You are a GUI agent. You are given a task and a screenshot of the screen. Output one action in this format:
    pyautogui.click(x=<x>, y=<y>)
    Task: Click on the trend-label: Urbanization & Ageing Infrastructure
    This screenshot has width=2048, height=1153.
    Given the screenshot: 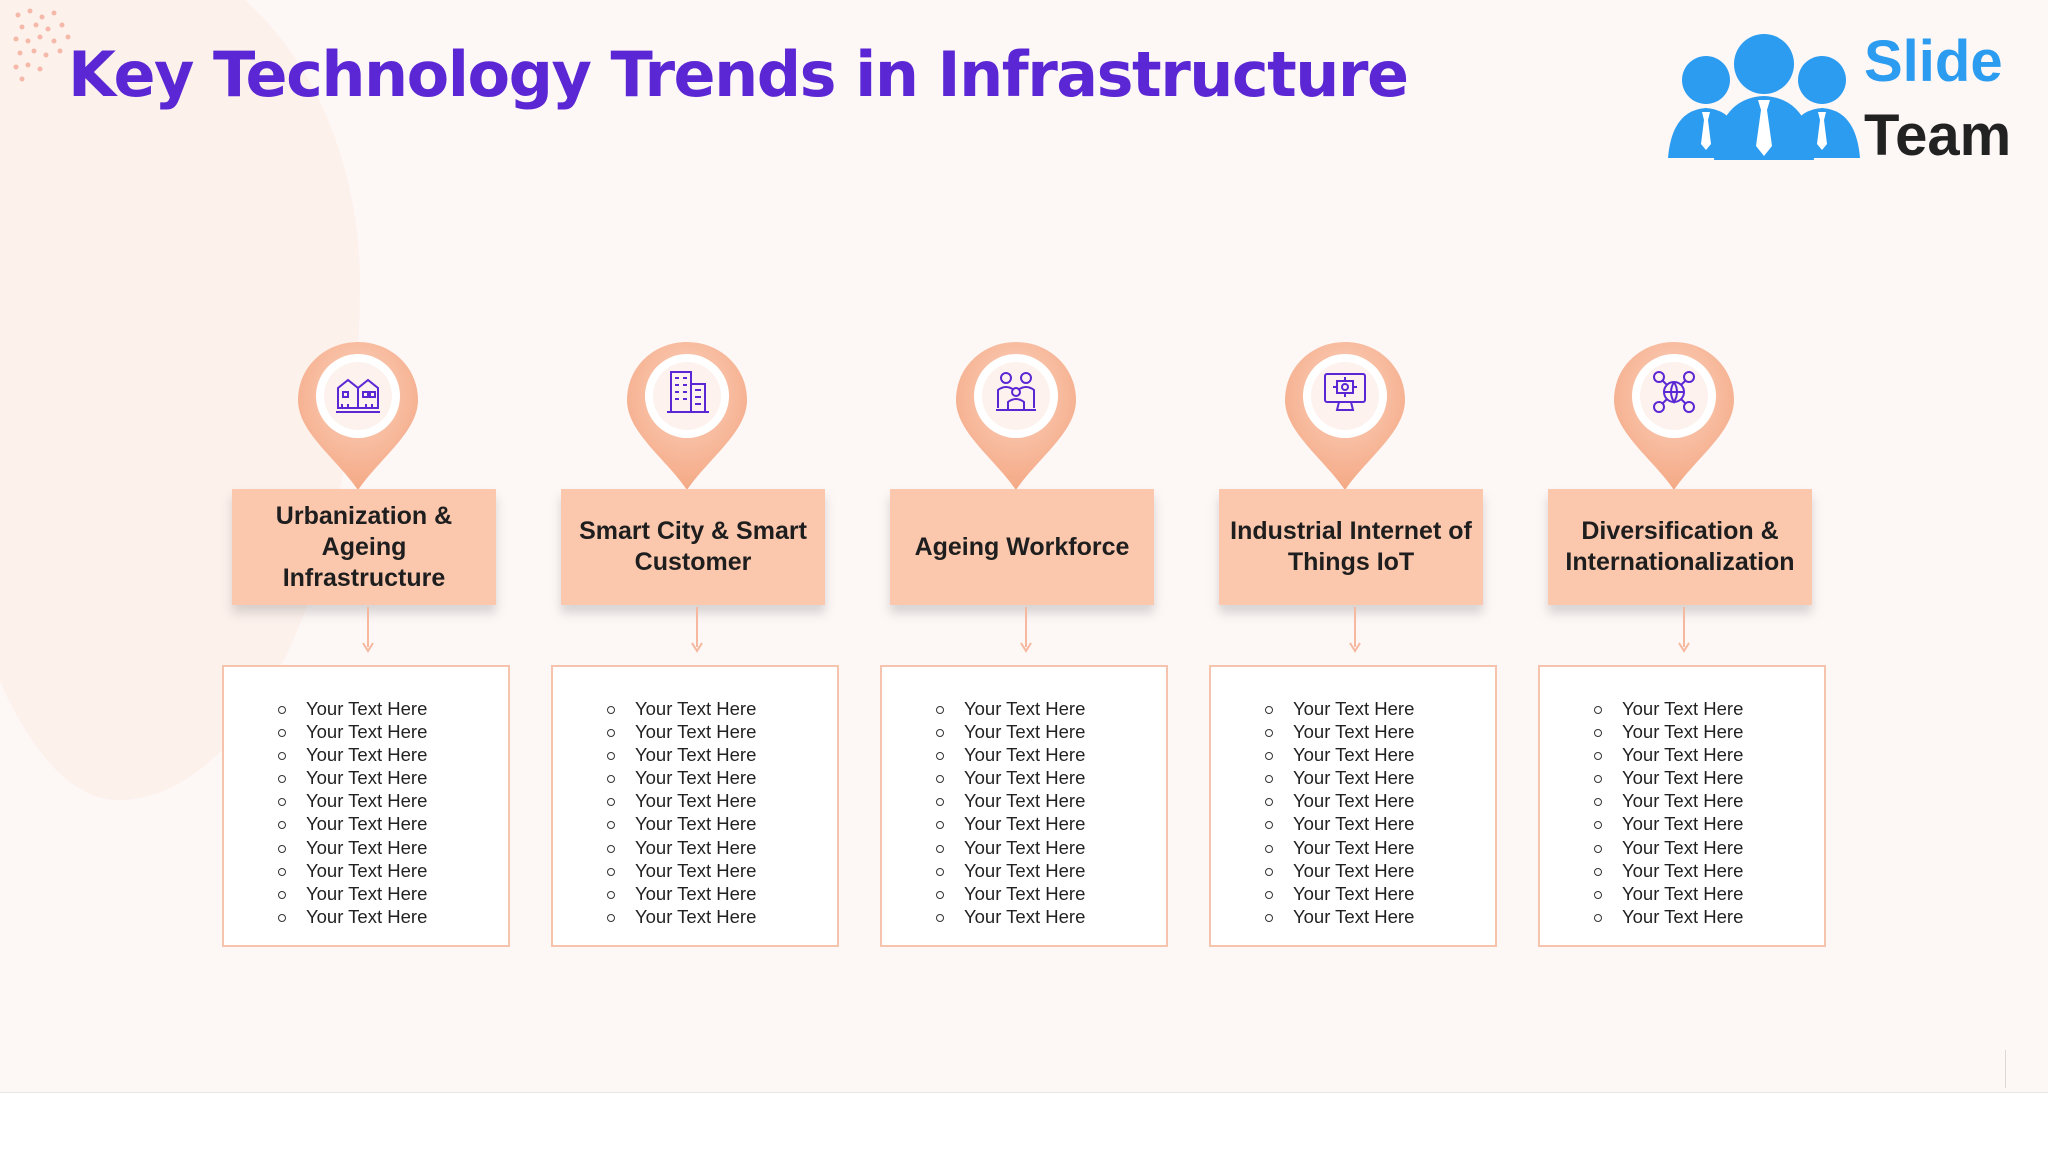 What is the action you would take?
    pyautogui.click(x=364, y=546)
    